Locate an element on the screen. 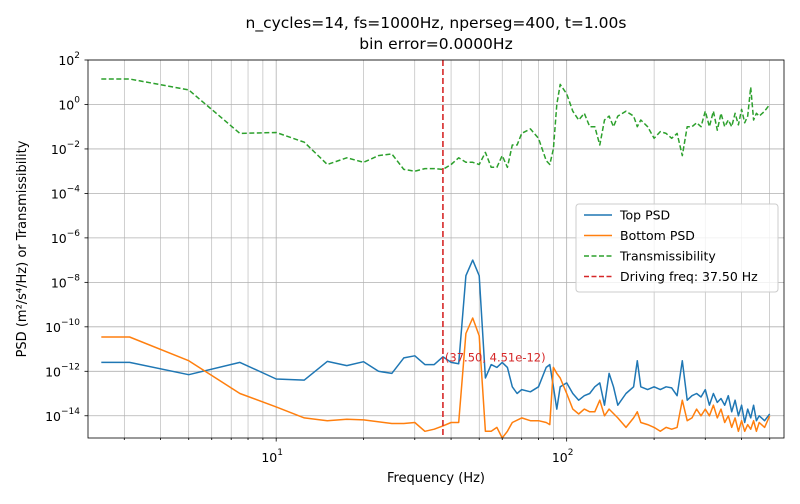  y-tick-label: 10⁻⁸ is located at coordinates (65, 281).